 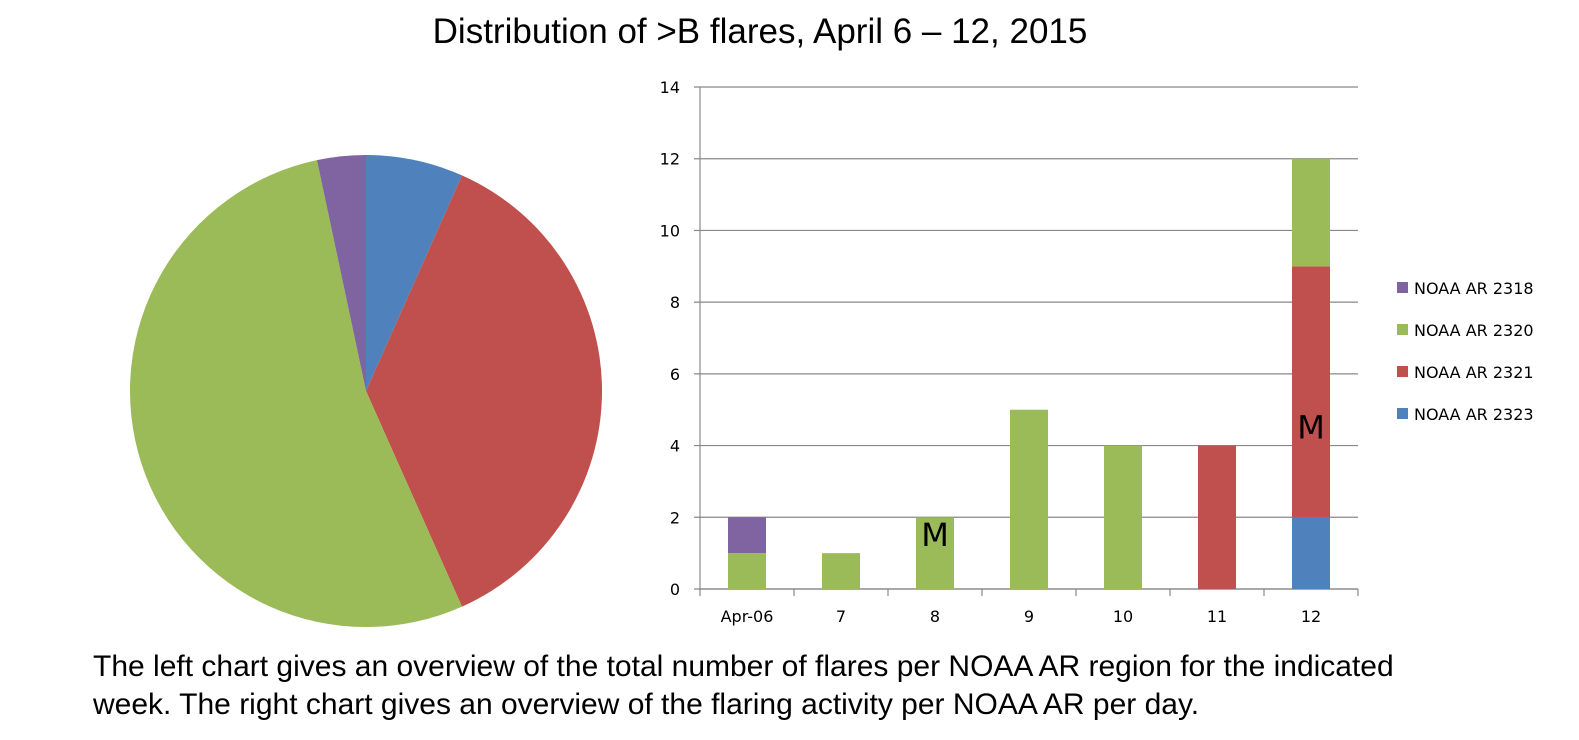 I want to click on legend-label-noaa-ar-2321: NOAA AR 2321, so click(x=1474, y=372).